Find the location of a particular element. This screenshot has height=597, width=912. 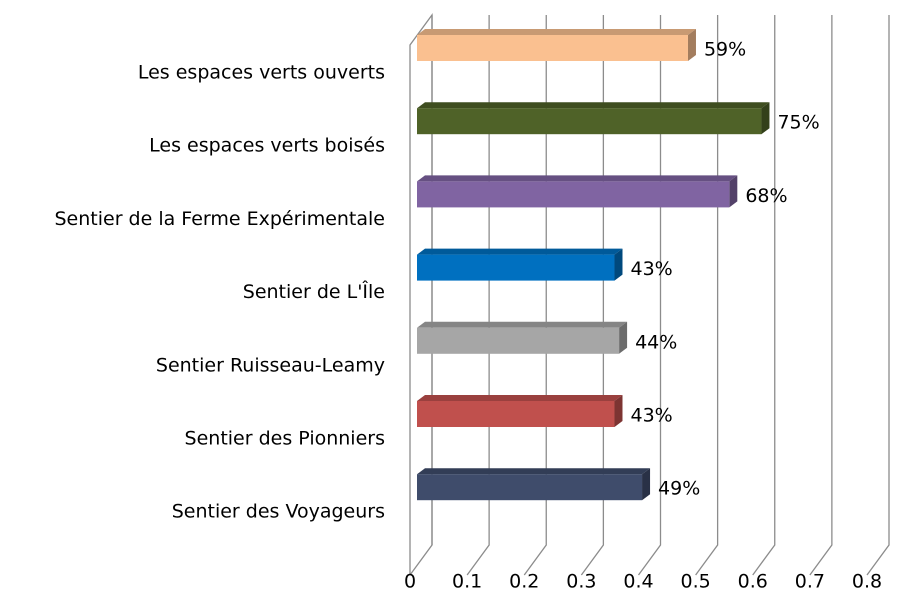

y-tick-label: Sentier de la Ferme Expérimentale is located at coordinates (220, 219).